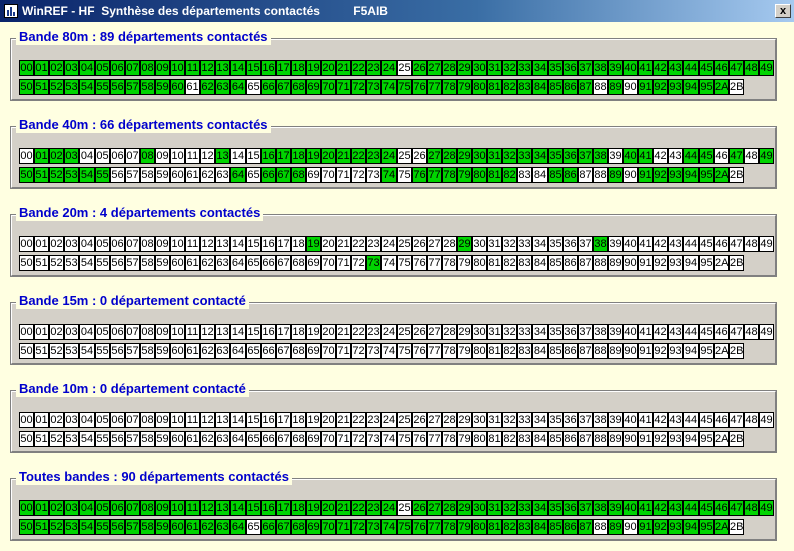 The width and height of the screenshot is (794, 551). What do you see at coordinates (222, 439) in the screenshot?
I see `department-cell: 63` at bounding box center [222, 439].